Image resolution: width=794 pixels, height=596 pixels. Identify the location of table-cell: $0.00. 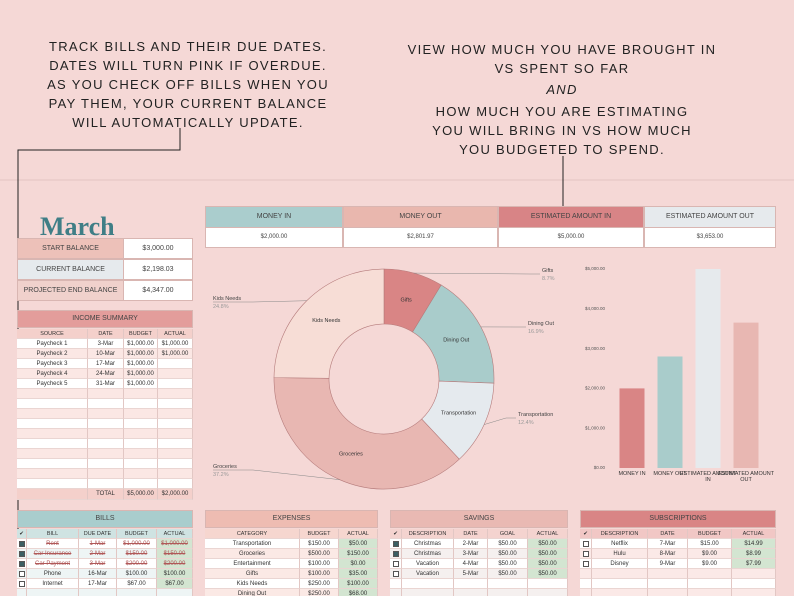
(358, 564).